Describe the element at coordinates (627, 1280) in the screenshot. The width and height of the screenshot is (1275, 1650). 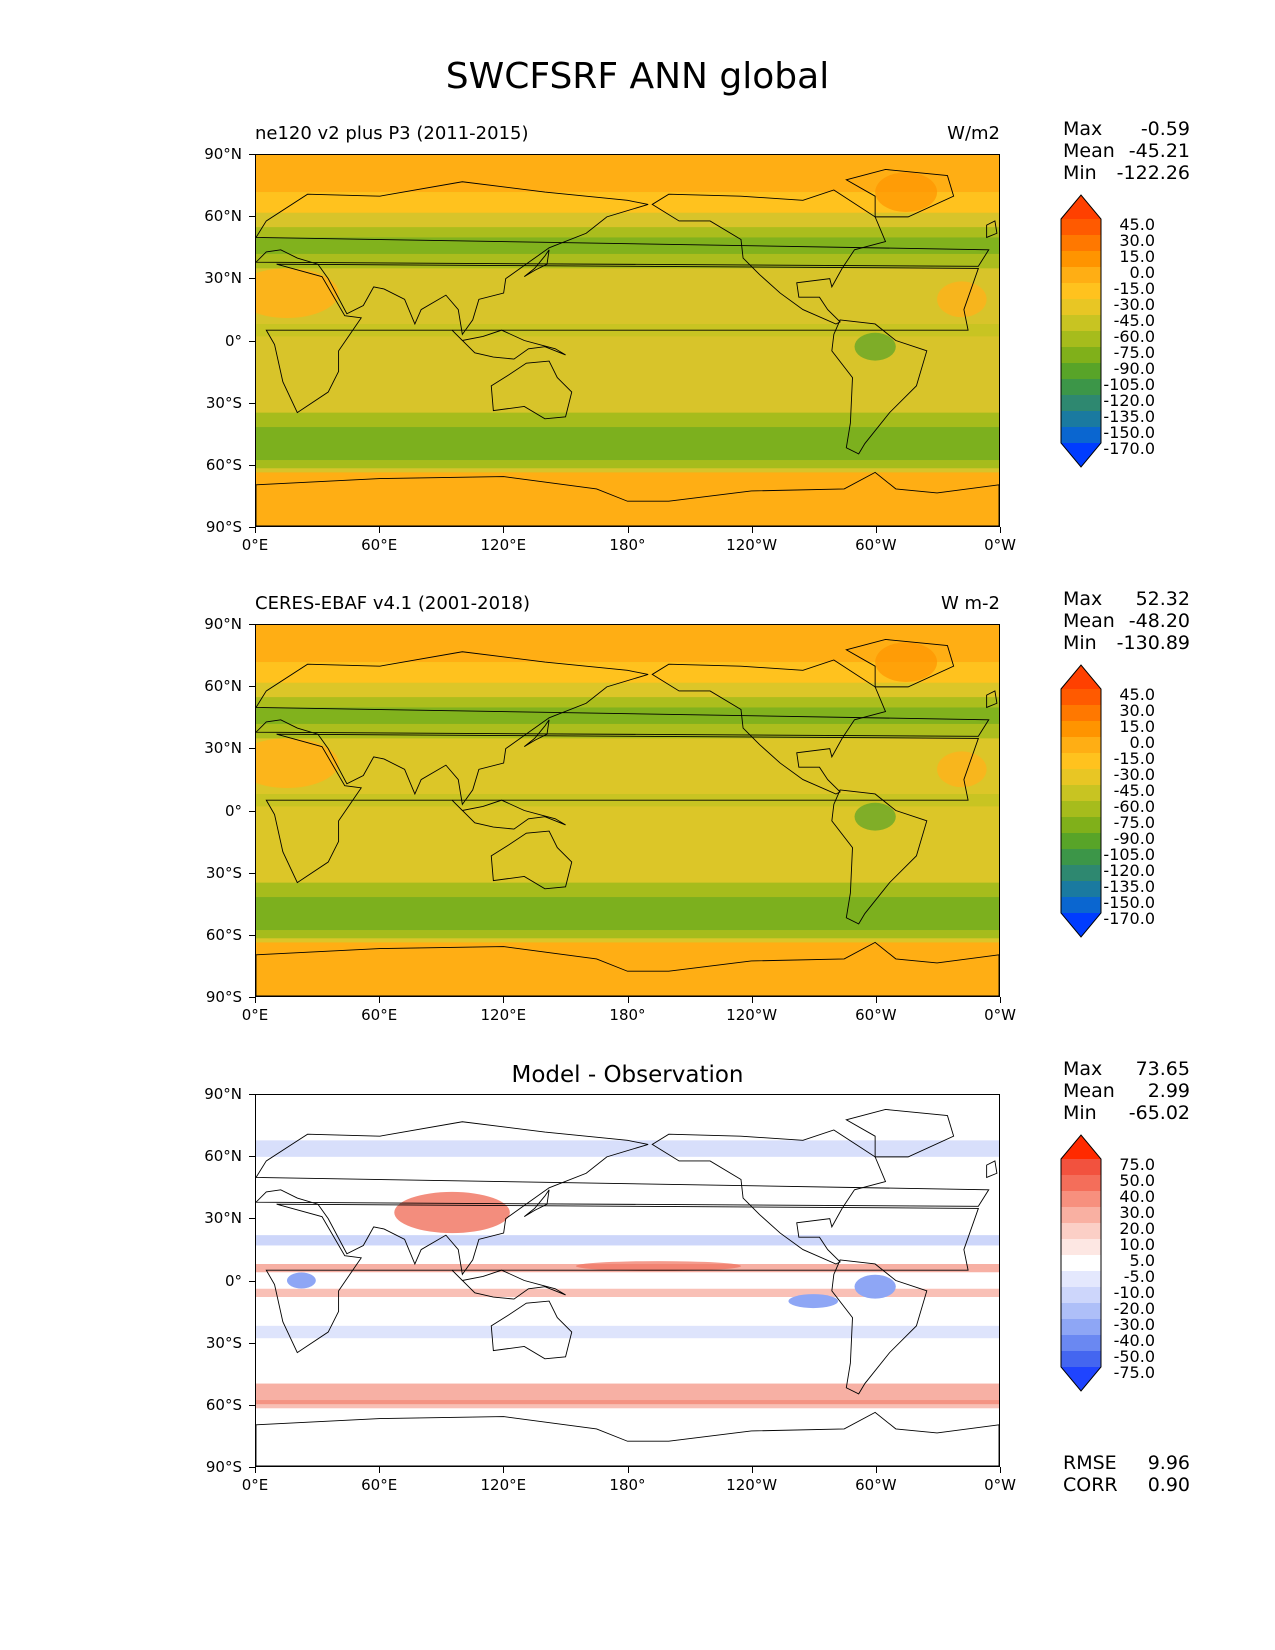
I see `map-difference` at that location.